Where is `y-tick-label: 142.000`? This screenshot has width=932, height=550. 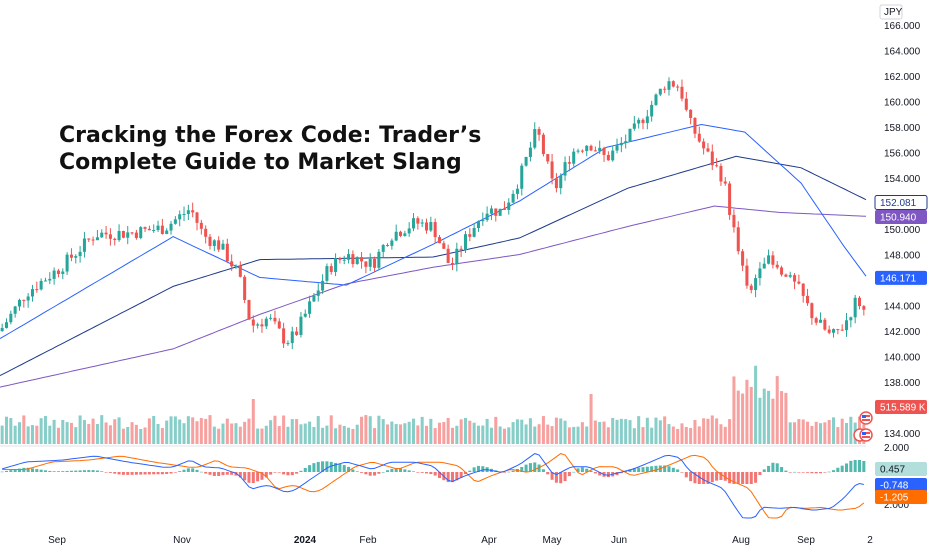 y-tick-label: 142.000 is located at coordinates (902, 332).